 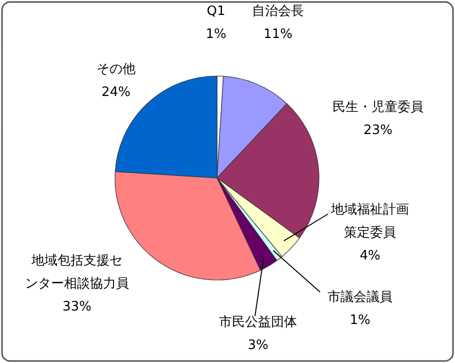 I want to click on slice-label: 民生・児童委員, so click(x=378, y=107).